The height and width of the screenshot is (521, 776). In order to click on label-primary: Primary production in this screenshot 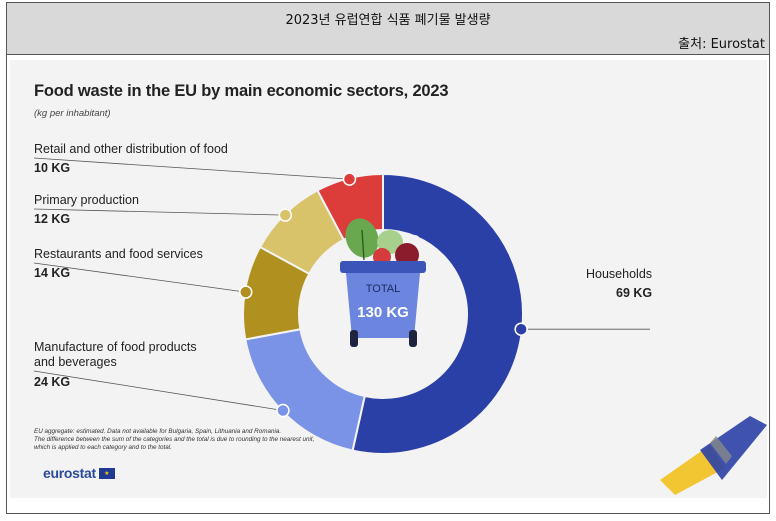, I will do `click(86, 200)`.